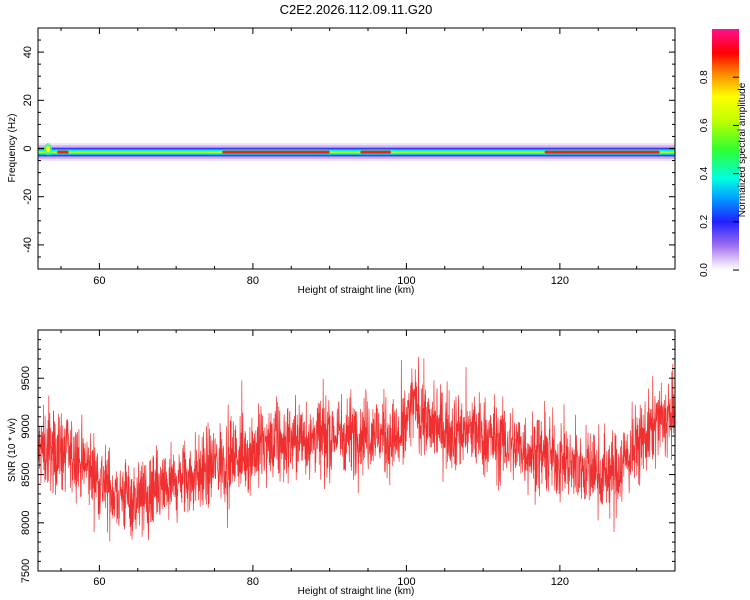 This screenshot has width=750, height=600. Describe the element at coordinates (356, 591) in the screenshot. I see `snr-xlabel: Height of straight line (km)` at that location.